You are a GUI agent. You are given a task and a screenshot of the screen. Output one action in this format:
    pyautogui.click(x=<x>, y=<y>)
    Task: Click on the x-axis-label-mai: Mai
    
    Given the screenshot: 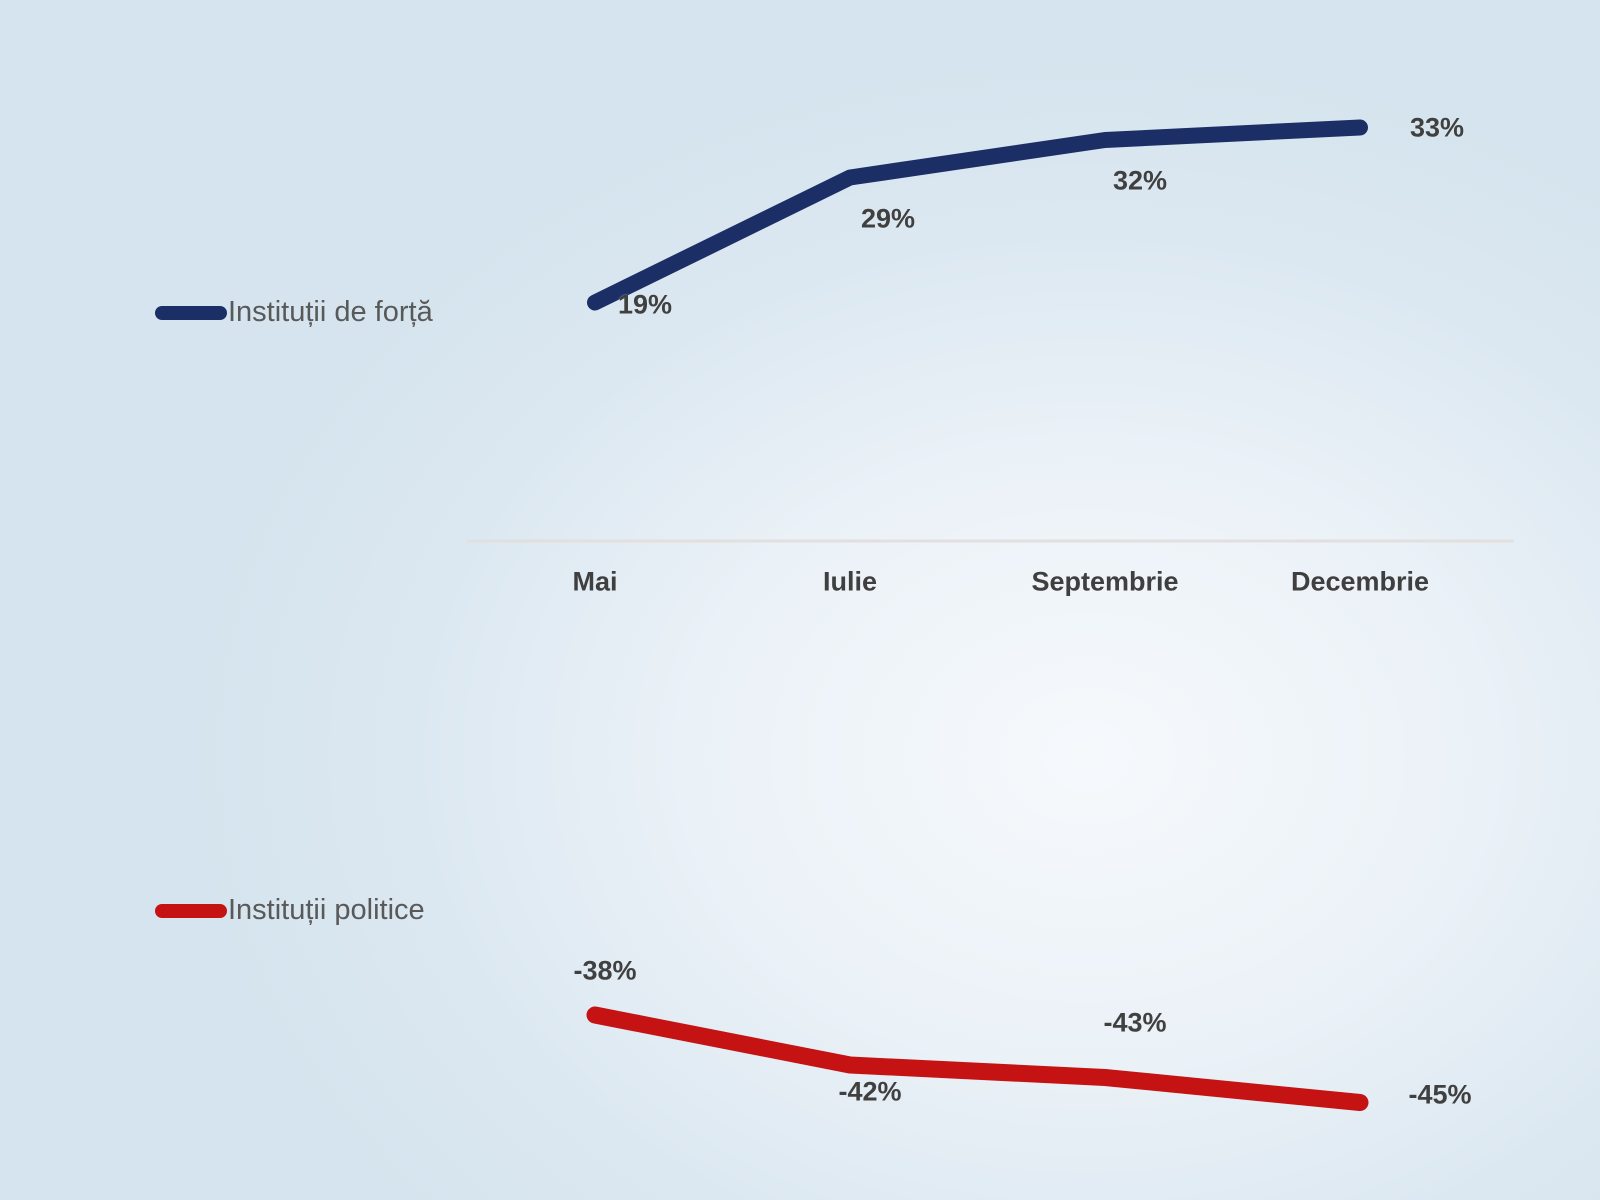 What is the action you would take?
    pyautogui.click(x=595, y=581)
    